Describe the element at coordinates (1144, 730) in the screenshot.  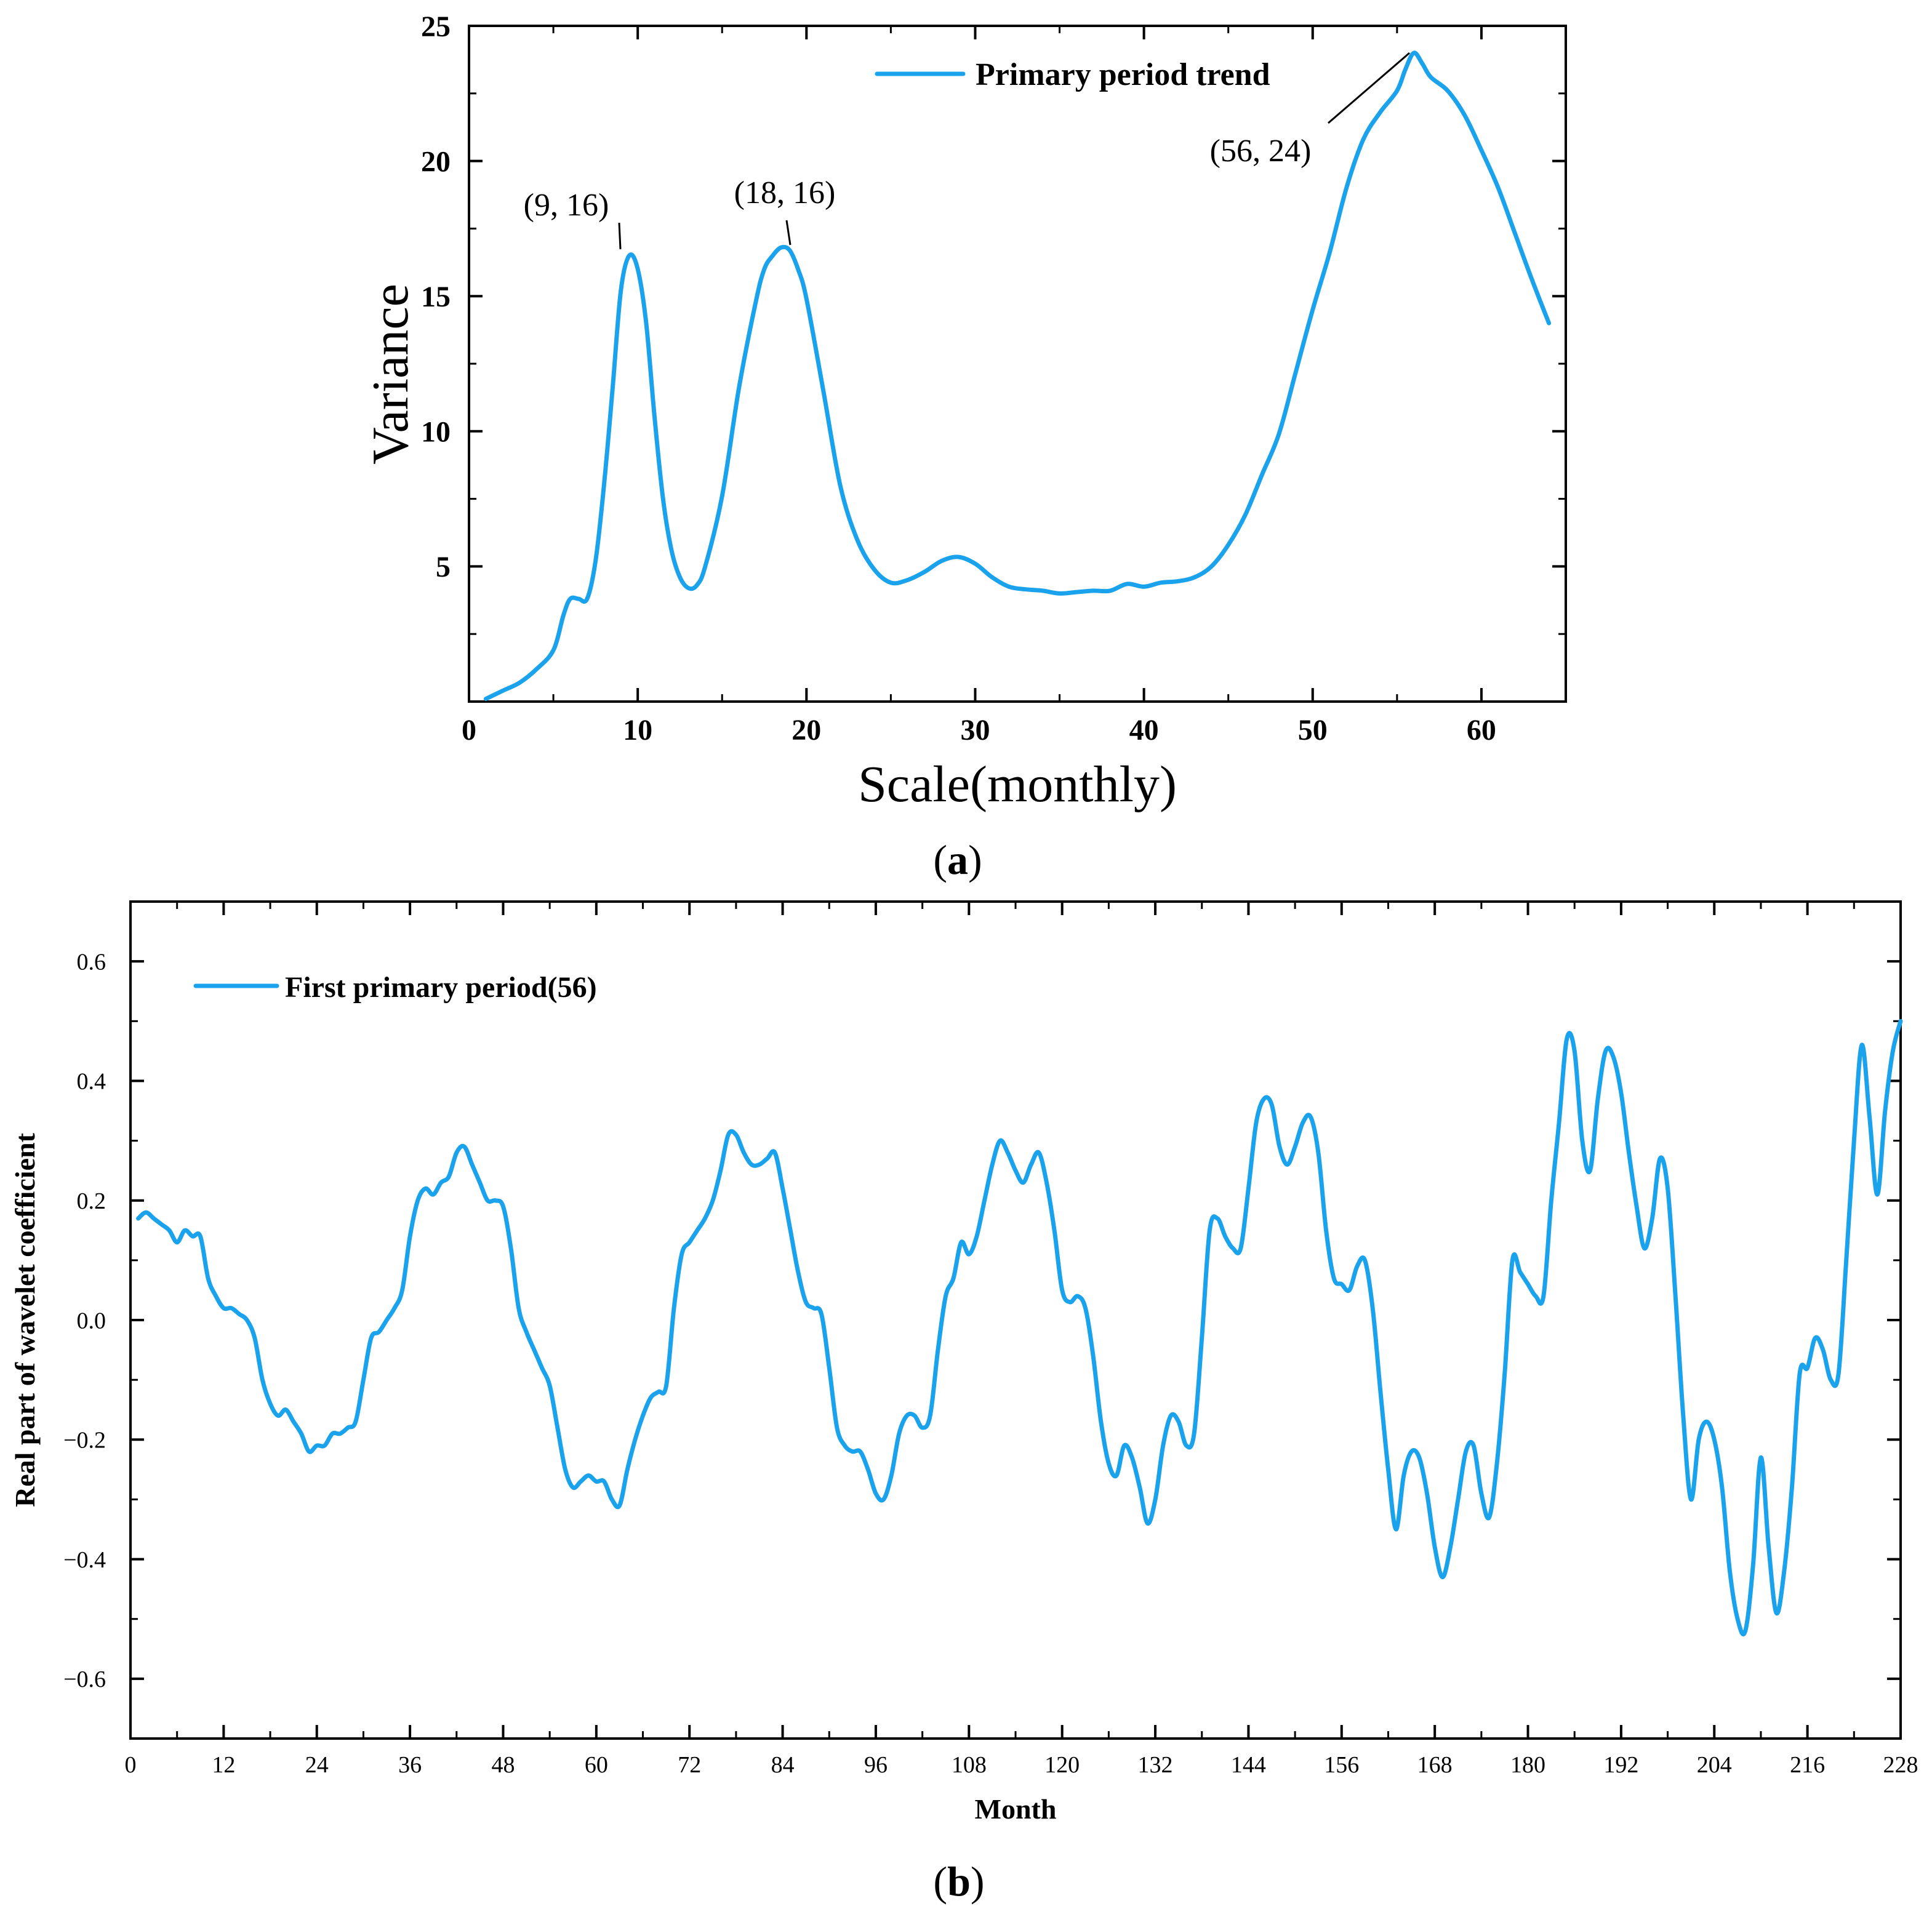
I see `a-xtick-label: 40` at that location.